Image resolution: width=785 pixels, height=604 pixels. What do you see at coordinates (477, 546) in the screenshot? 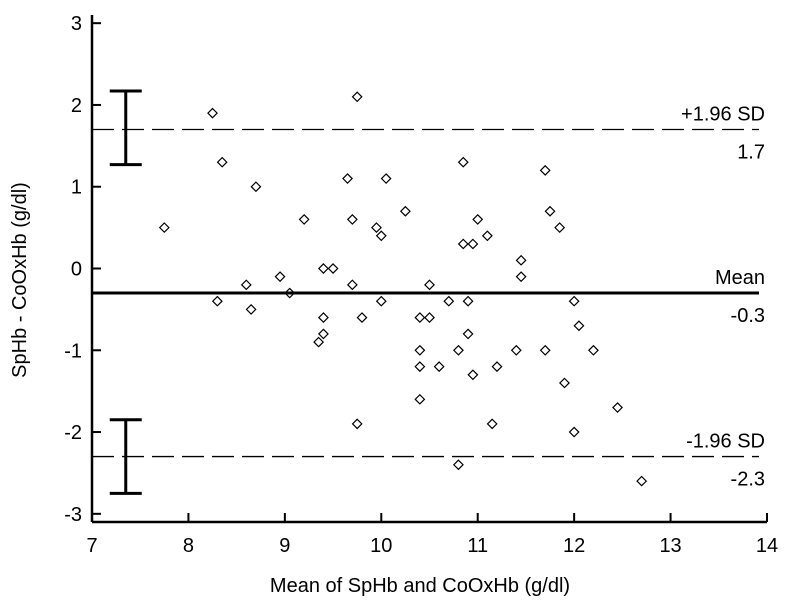
I see `x-tick-label: 11` at bounding box center [477, 546].